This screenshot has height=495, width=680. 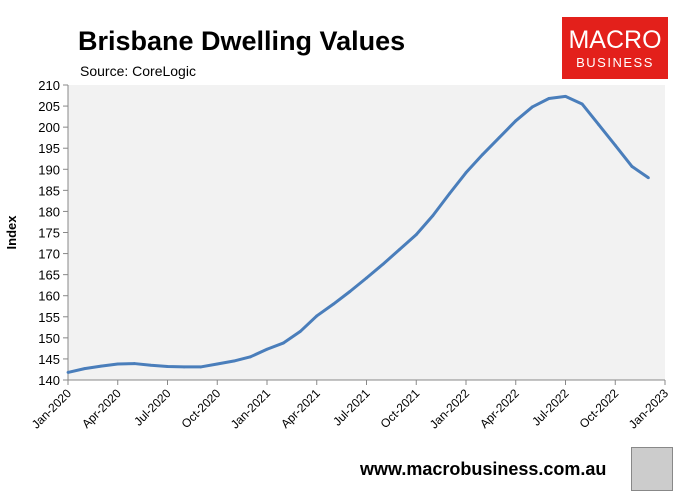 I want to click on x-tick-label: Jan-2020, so click(x=52, y=409).